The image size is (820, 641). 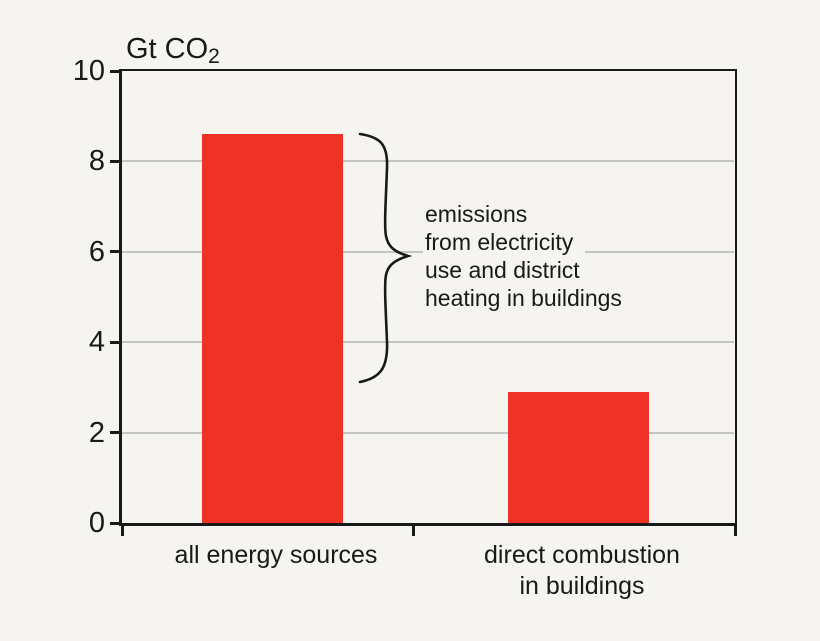 I want to click on y-tick-label-2: 2, so click(x=96, y=432).